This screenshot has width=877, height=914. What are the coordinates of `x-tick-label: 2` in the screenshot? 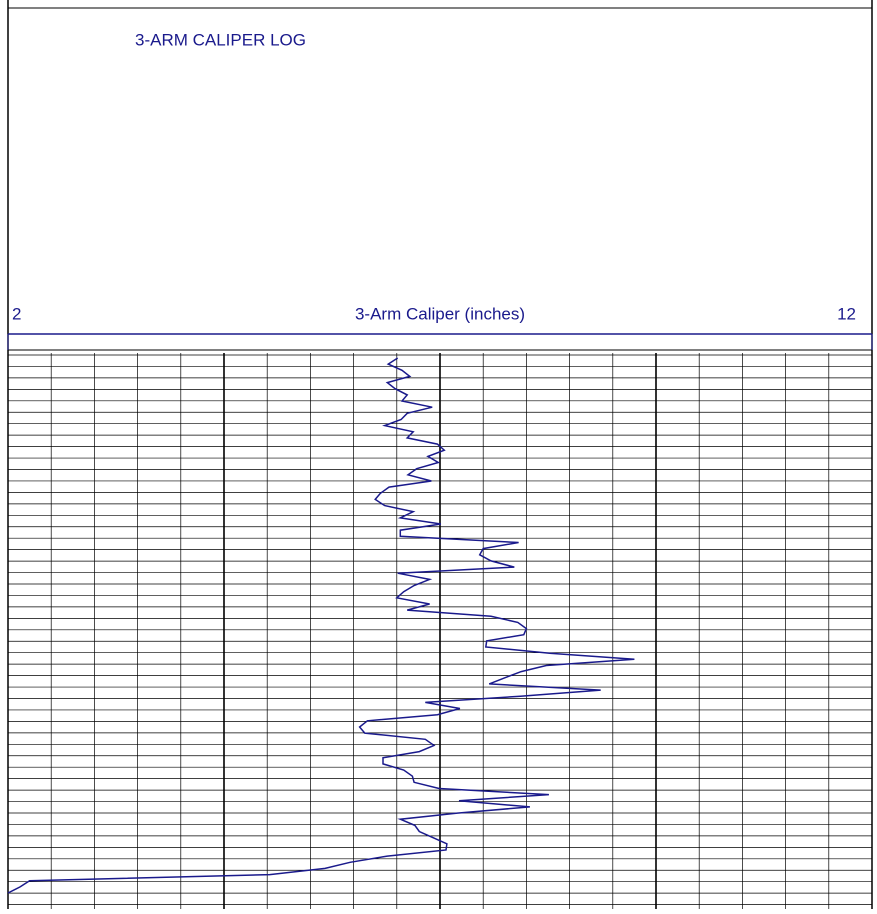 It's located at (16, 313).